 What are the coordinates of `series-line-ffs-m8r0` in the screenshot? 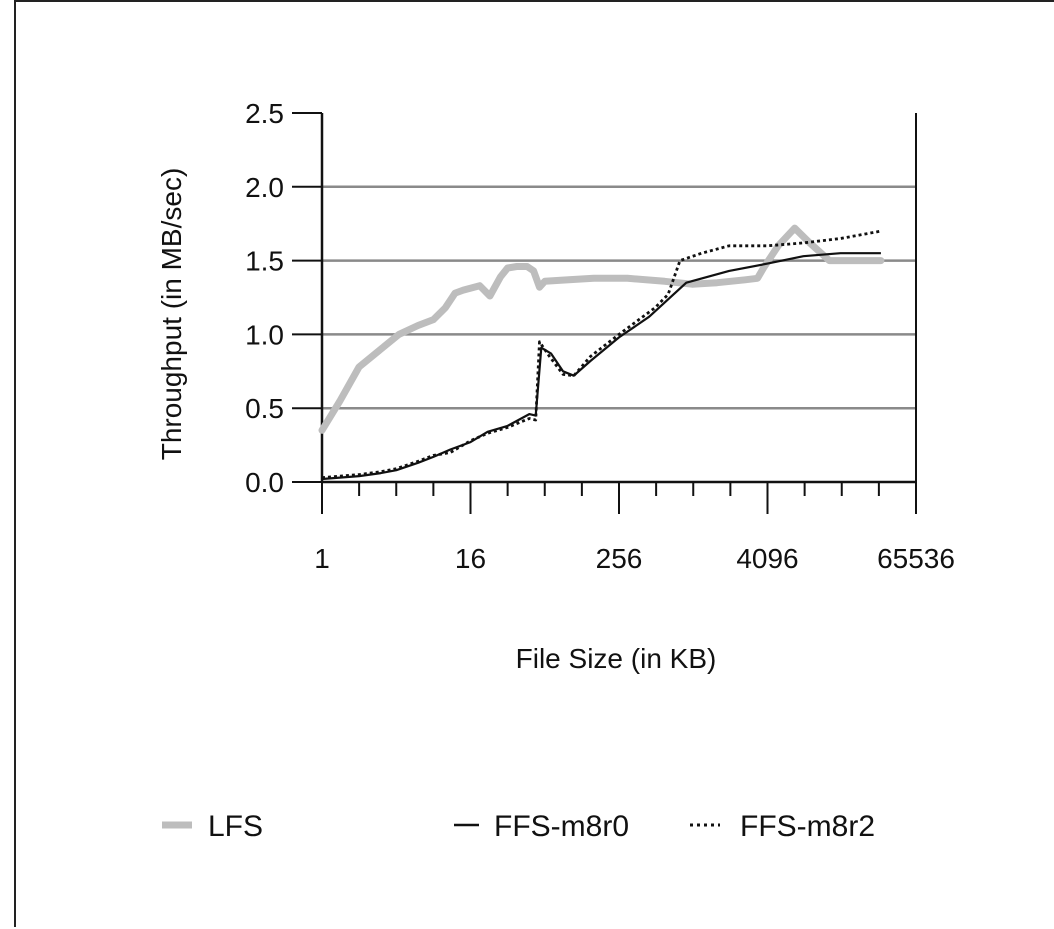 It's located at (601, 366).